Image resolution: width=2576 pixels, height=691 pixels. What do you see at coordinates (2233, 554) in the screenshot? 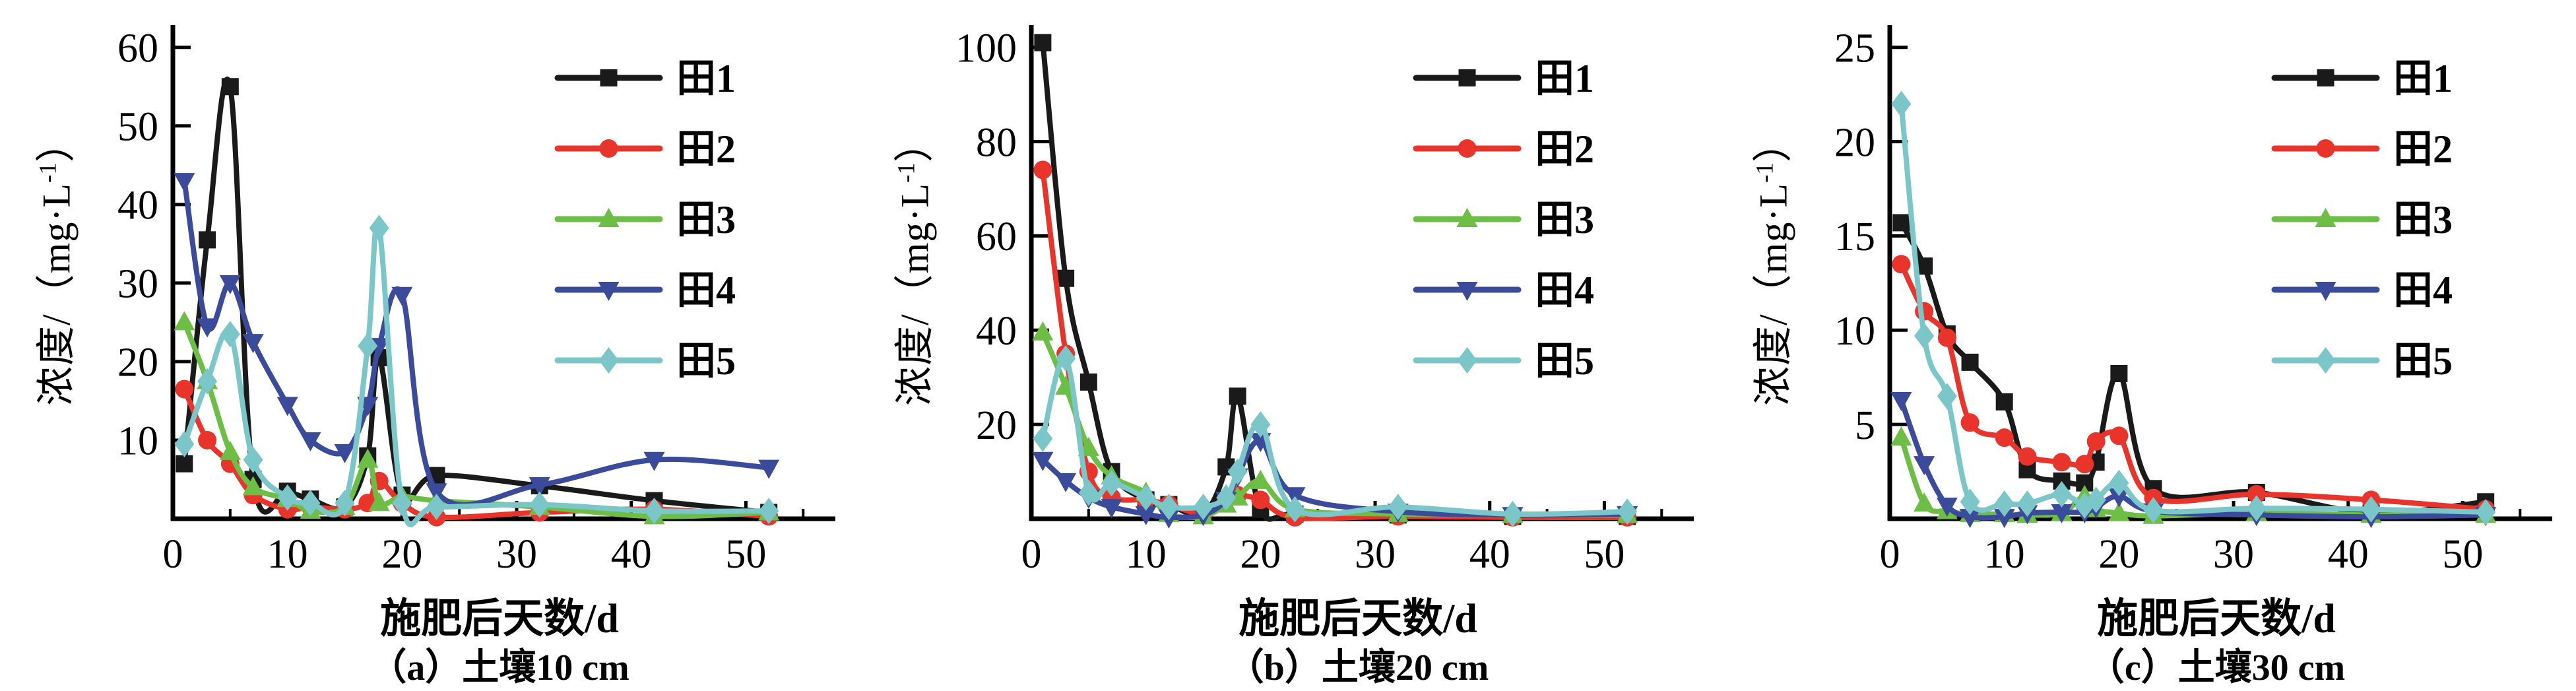
I see `x-tick-label: 30` at bounding box center [2233, 554].